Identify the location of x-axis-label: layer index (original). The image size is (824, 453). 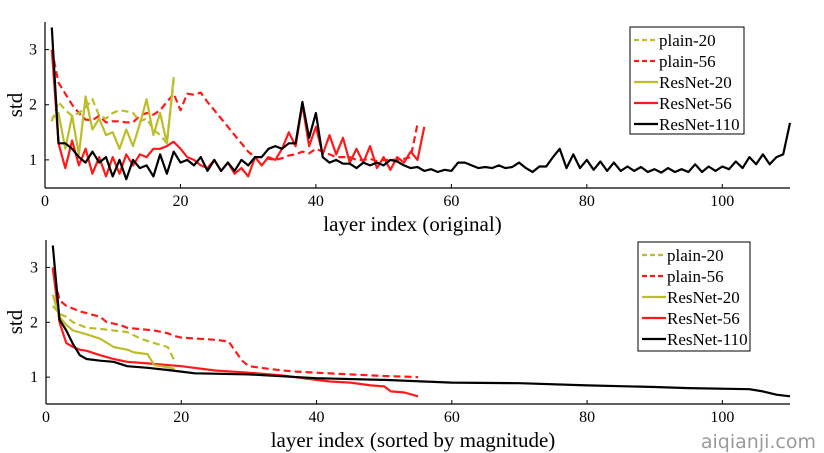
(412, 224).